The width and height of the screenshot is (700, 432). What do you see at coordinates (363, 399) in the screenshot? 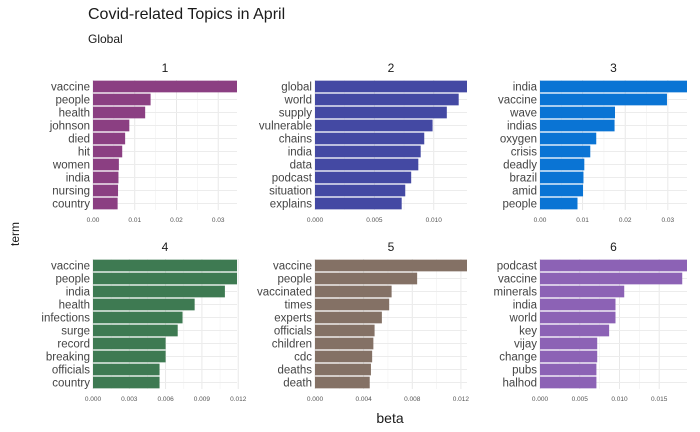
I see `x-tick-label: 0.004` at bounding box center [363, 399].